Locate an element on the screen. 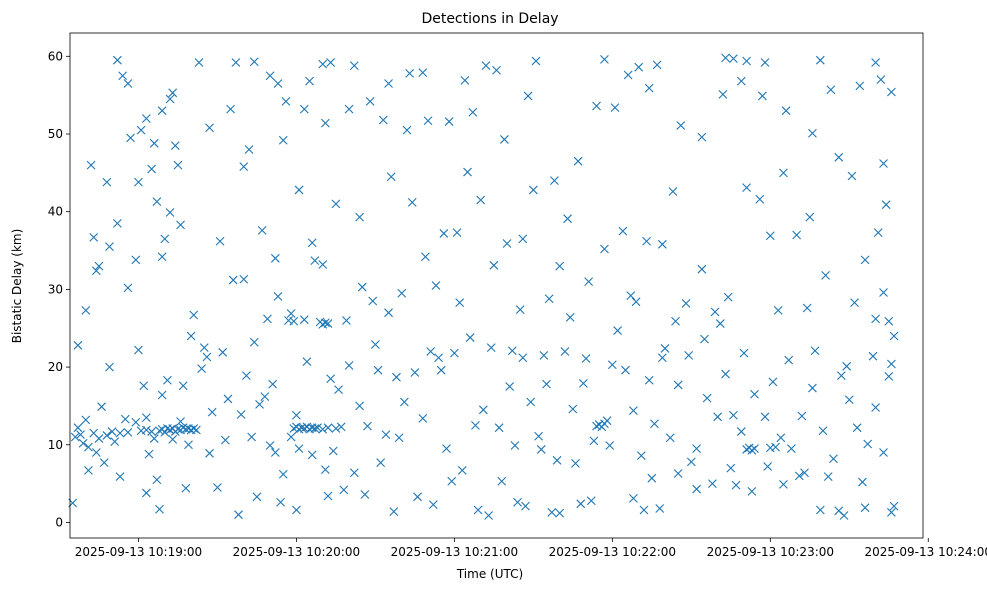 This screenshot has height=590, width=987. chart-title: Detections in Delay is located at coordinates (489, 19).